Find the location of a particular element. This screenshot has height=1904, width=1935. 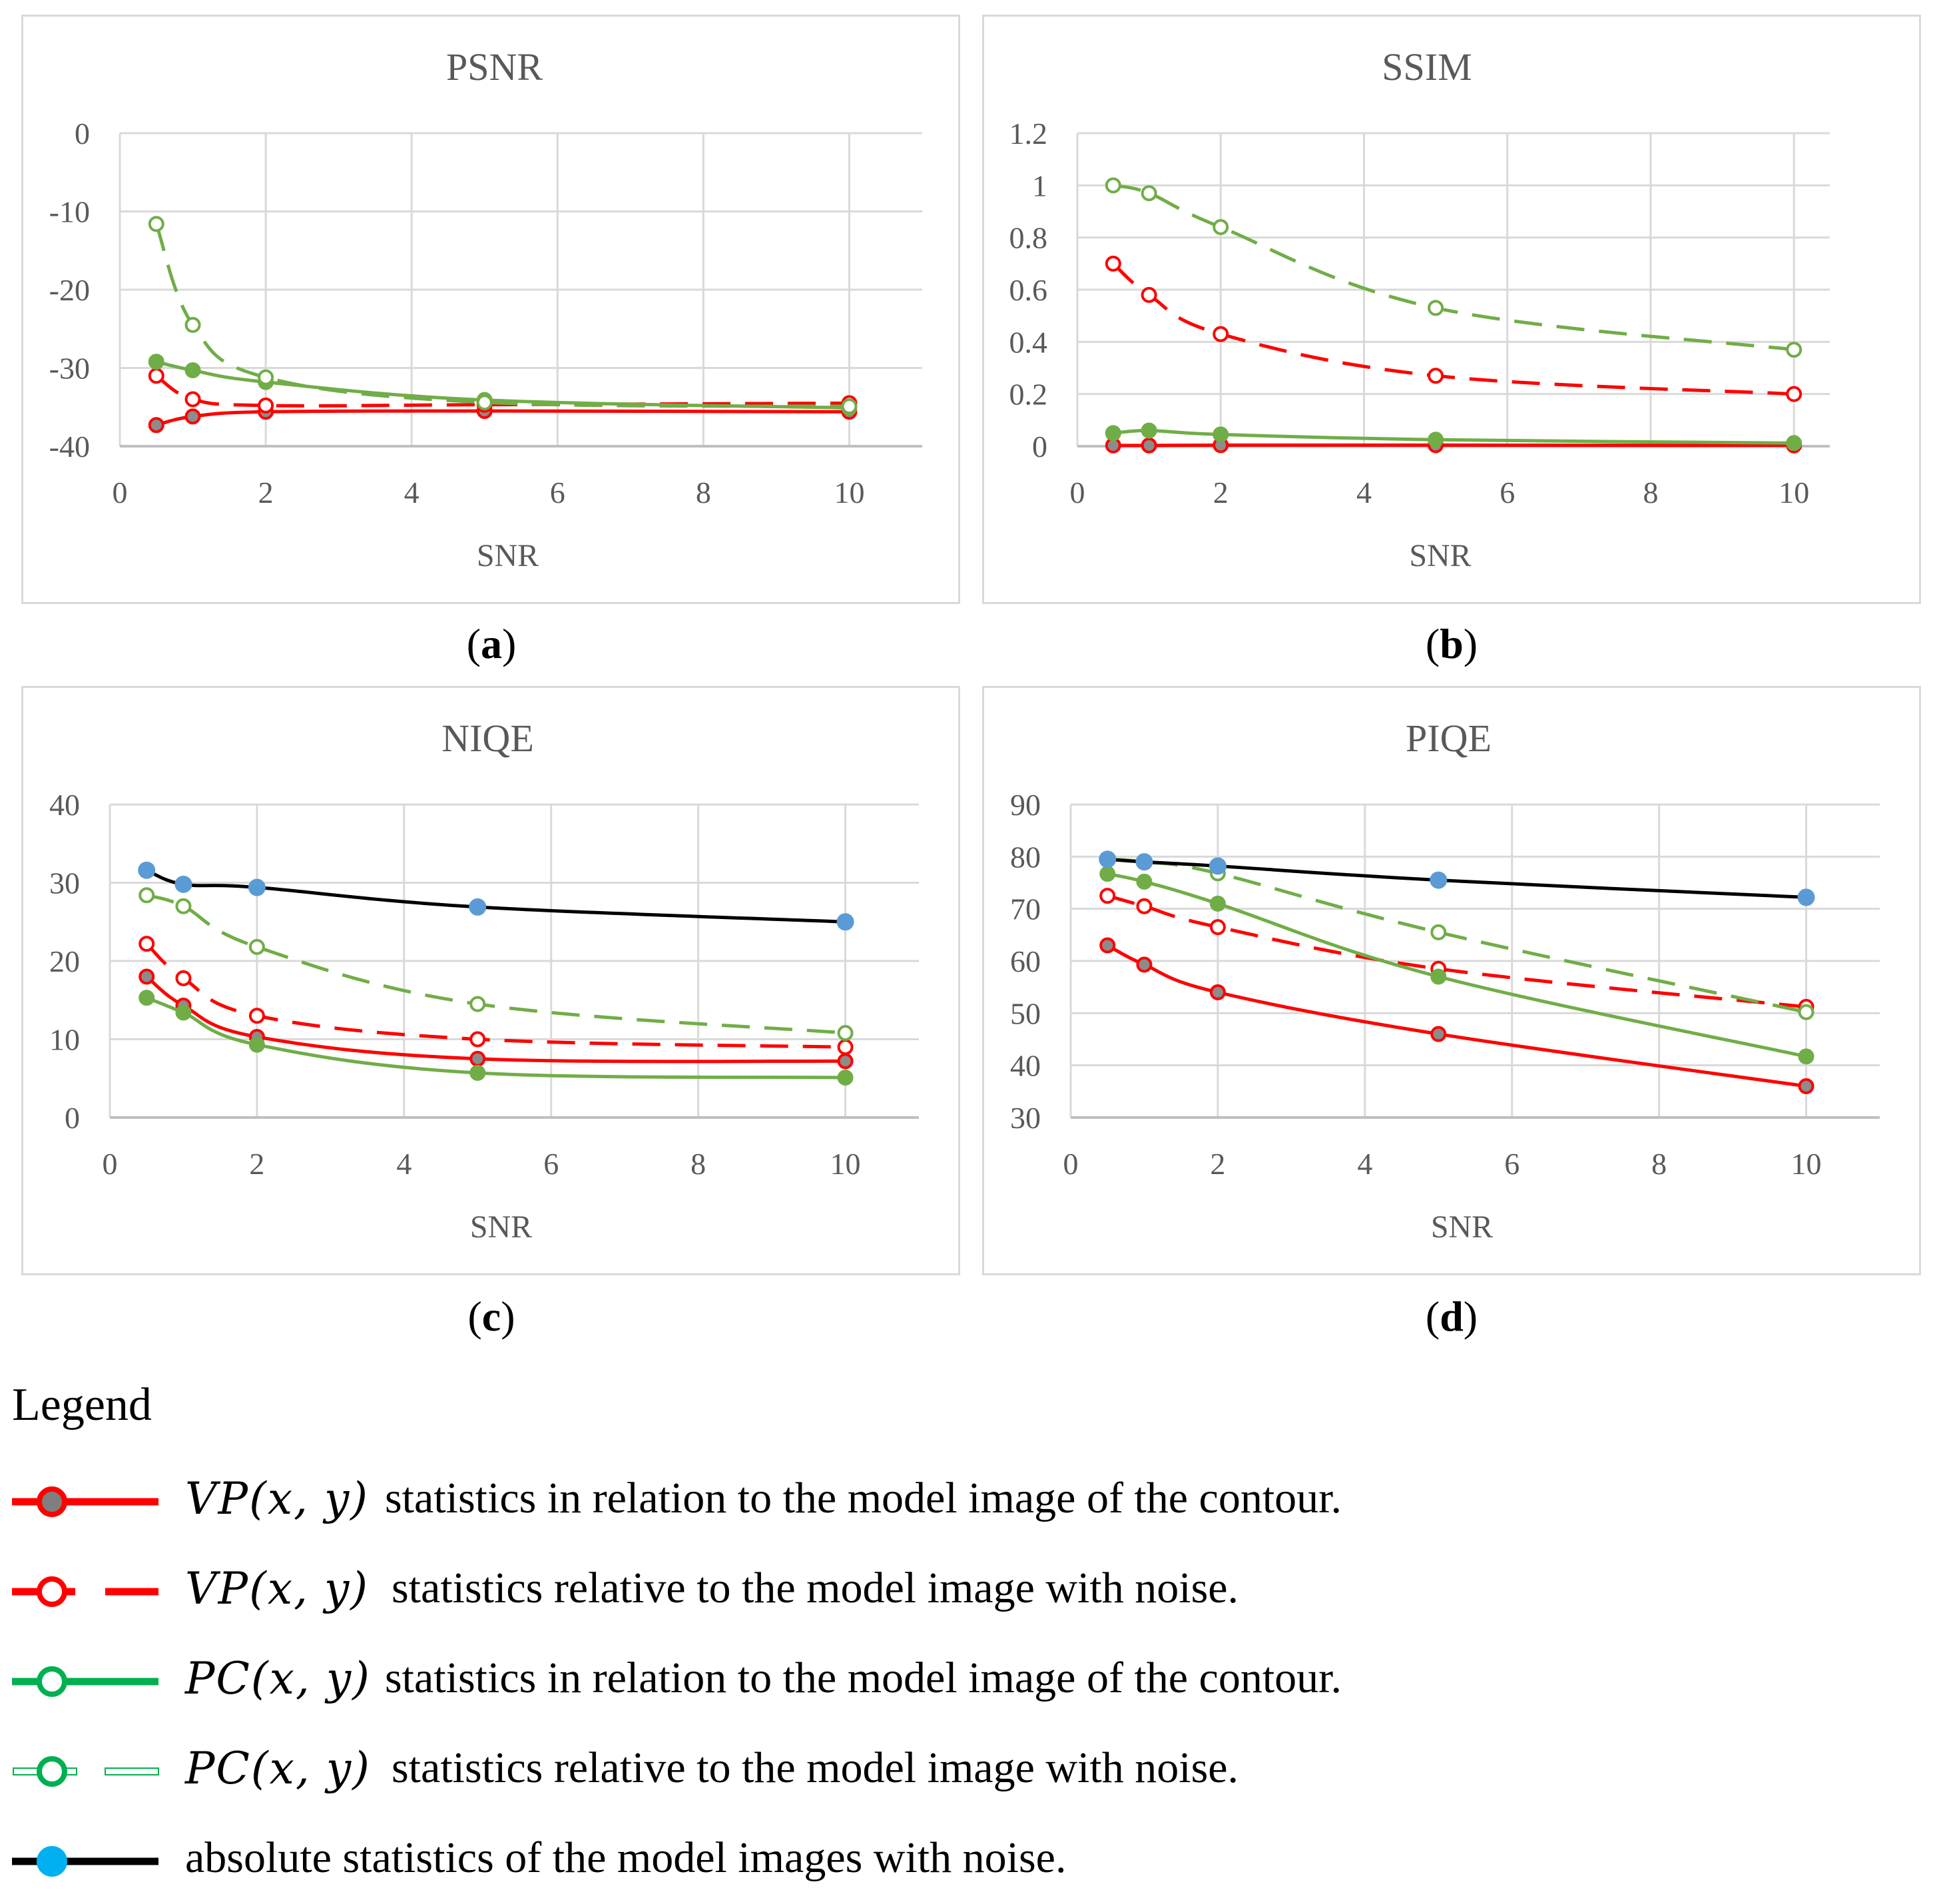

y-tick-label: 60 is located at coordinates (1025, 961).